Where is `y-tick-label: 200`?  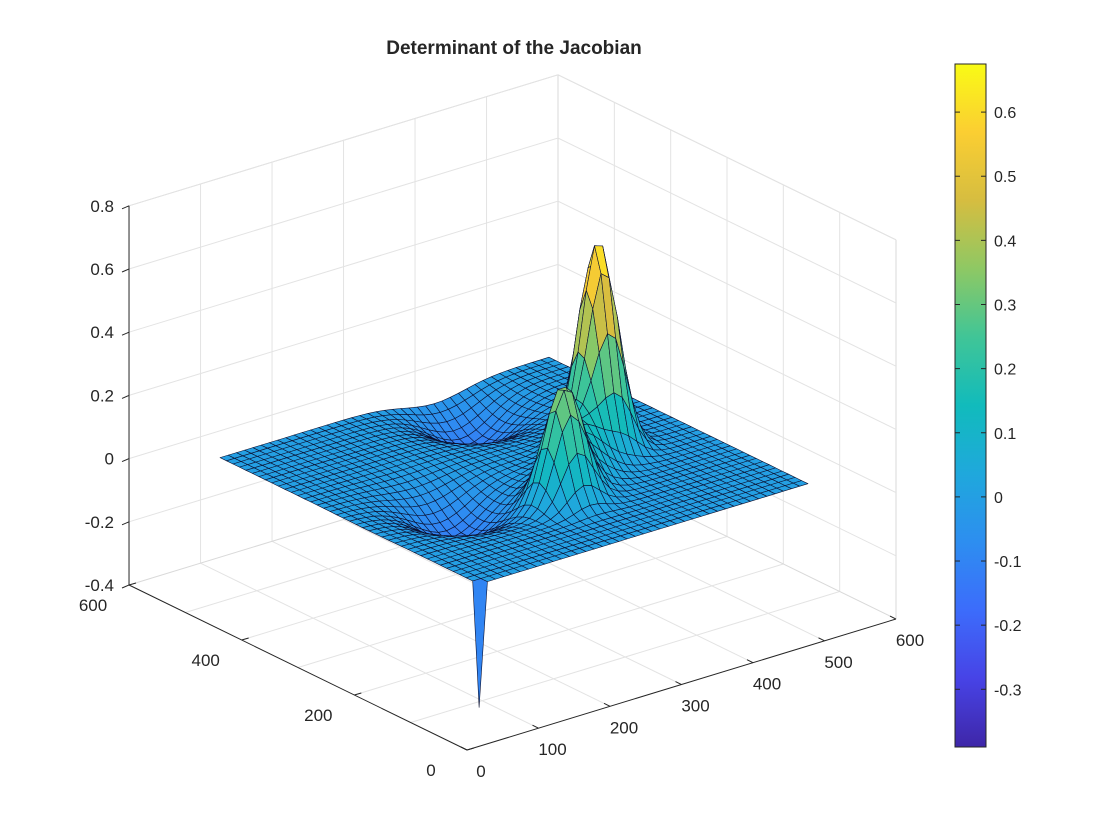
y-tick-label: 200 is located at coordinates (318, 715).